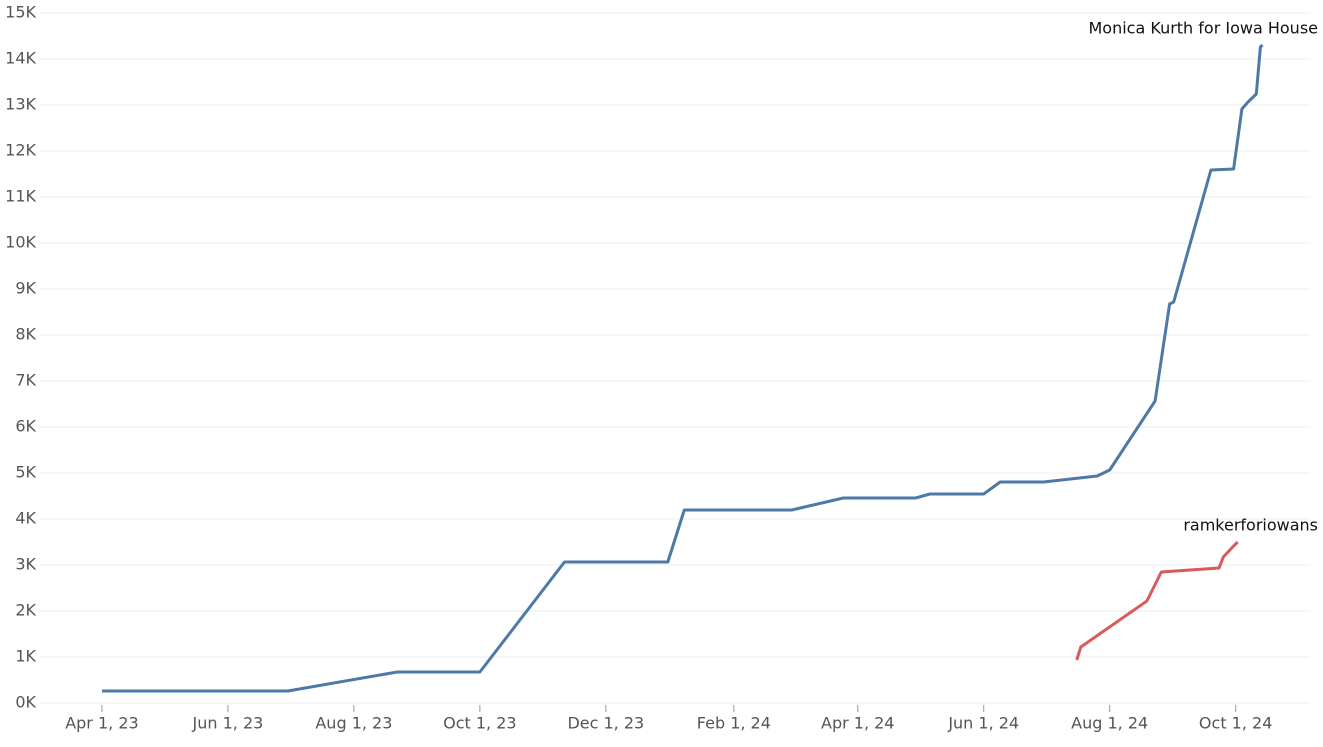 Image resolution: width=1323 pixels, height=747 pixels. I want to click on series-line, so click(1157, 600).